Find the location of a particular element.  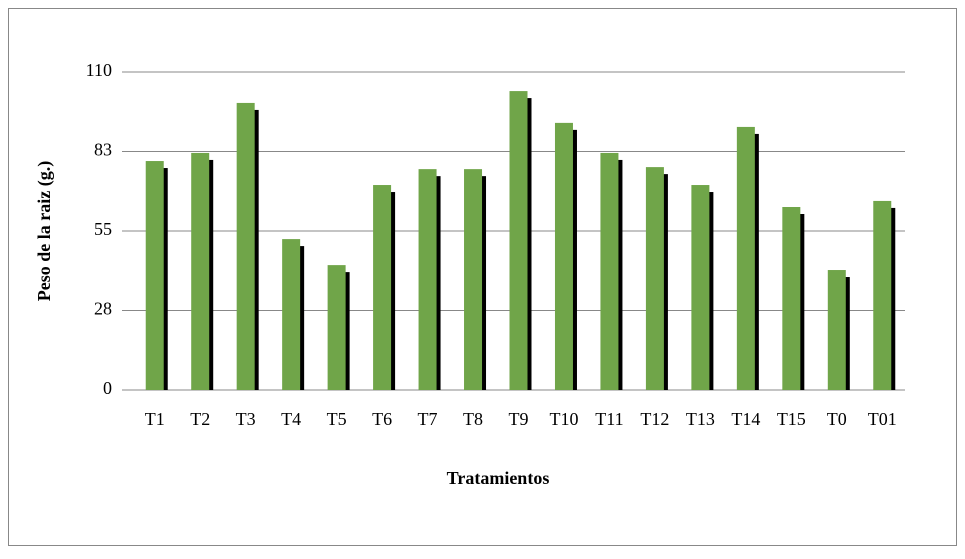

x-tick-label: T10 is located at coordinates (563, 419).